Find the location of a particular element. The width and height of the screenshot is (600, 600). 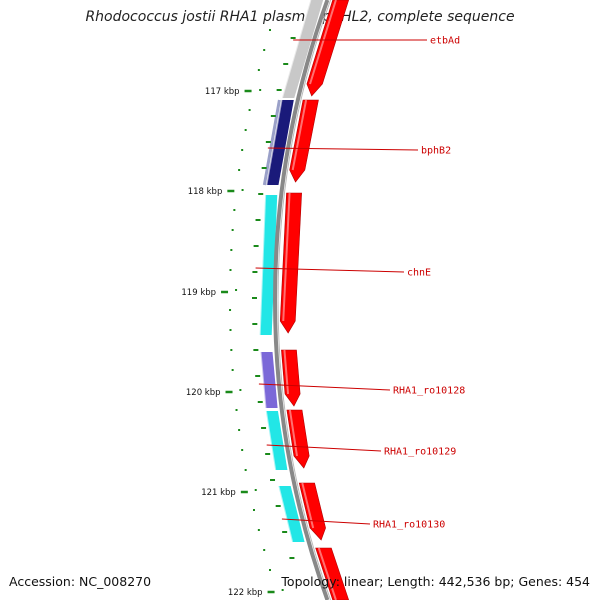

gene-label: RHA1_ro10128 is located at coordinates (429, 391).